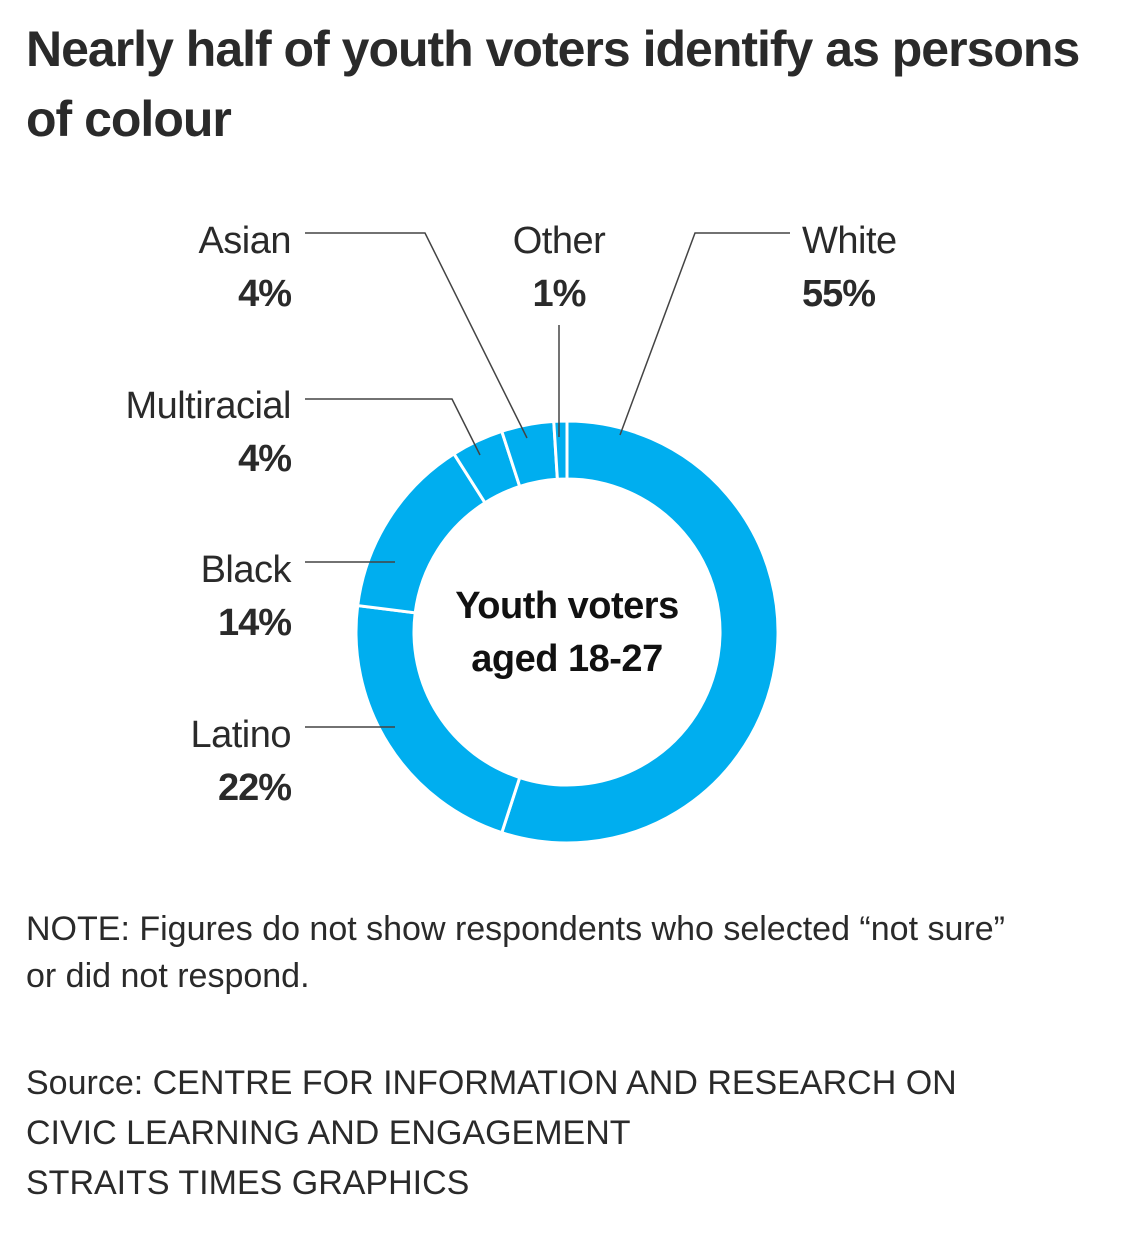  I want to click on source-line: CIVIC LEARNING AND ENGAGEMENT, so click(328, 1133).